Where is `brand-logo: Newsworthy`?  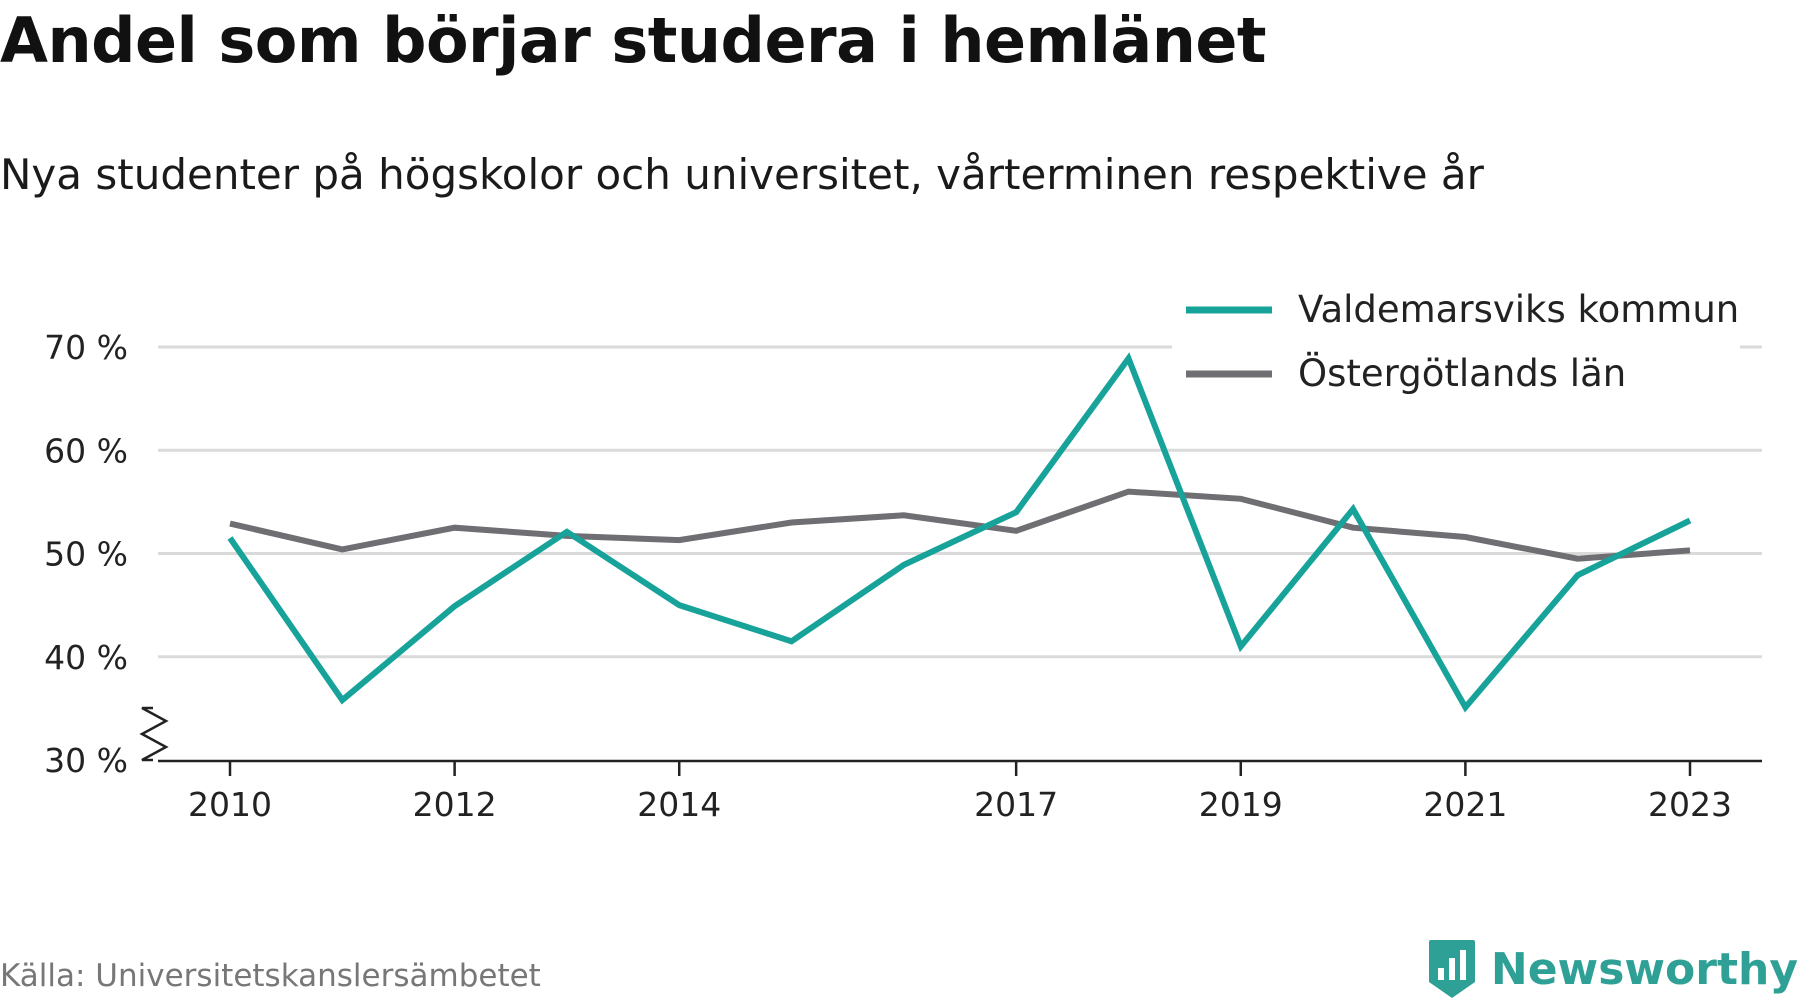
brand-logo: Newsworthy is located at coordinates (1612, 969).